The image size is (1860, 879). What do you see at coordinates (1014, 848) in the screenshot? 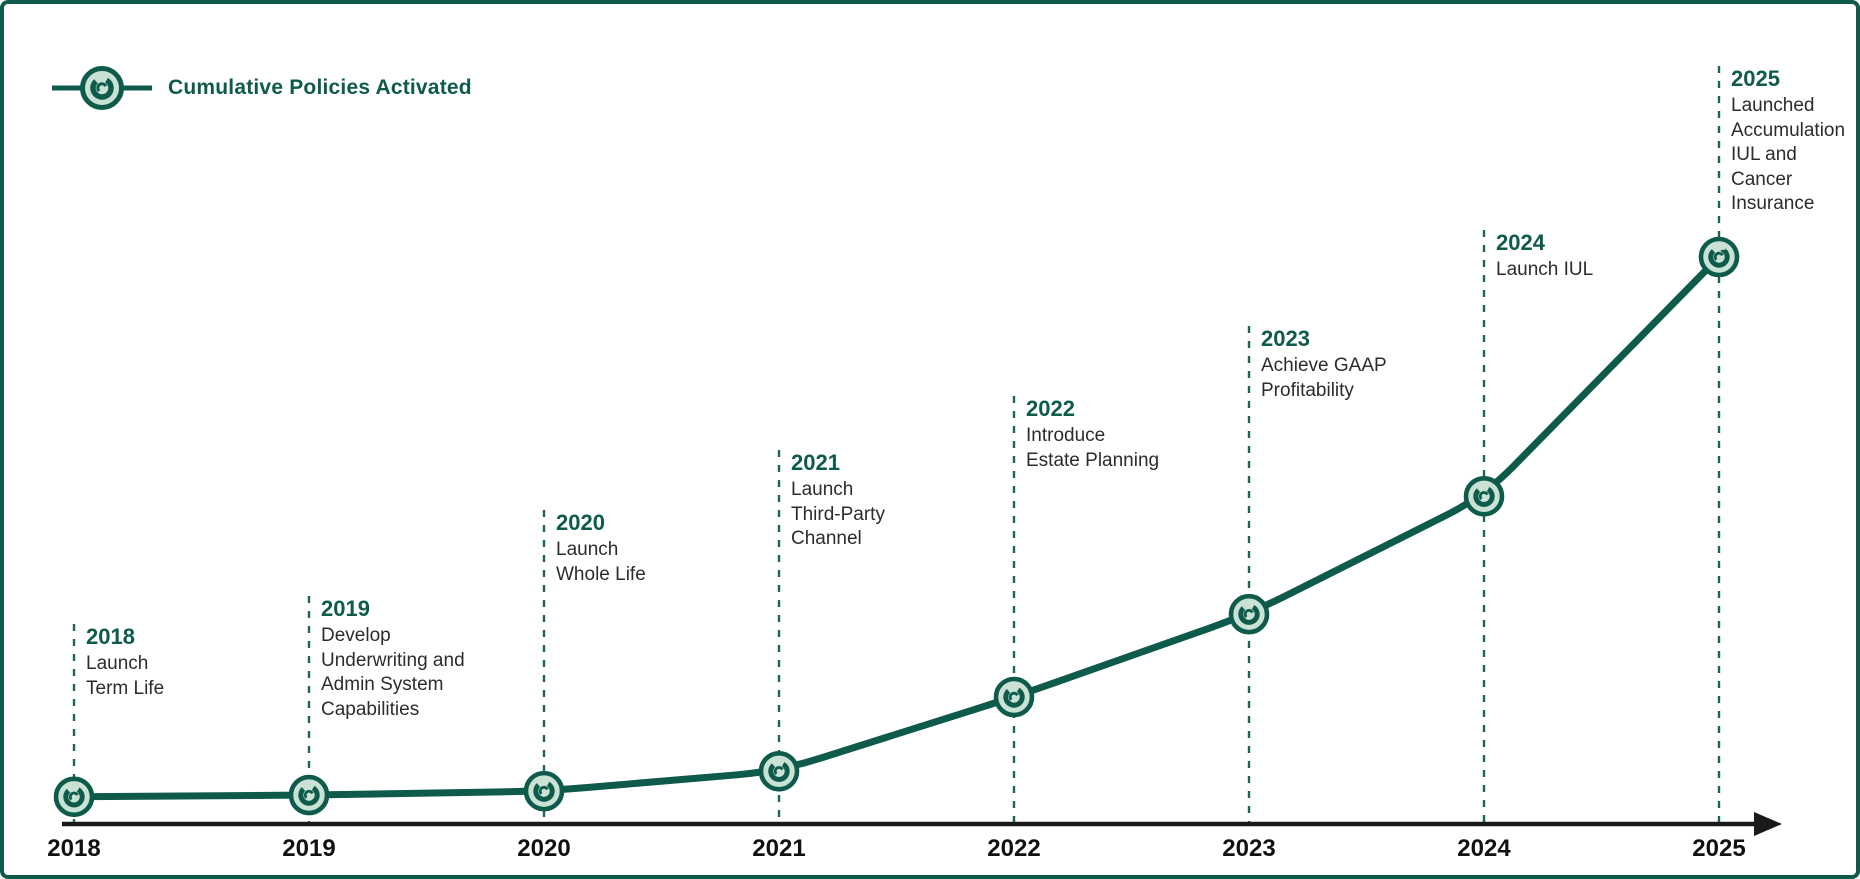
I see `axis-tick-label-2022: 2022` at bounding box center [1014, 848].